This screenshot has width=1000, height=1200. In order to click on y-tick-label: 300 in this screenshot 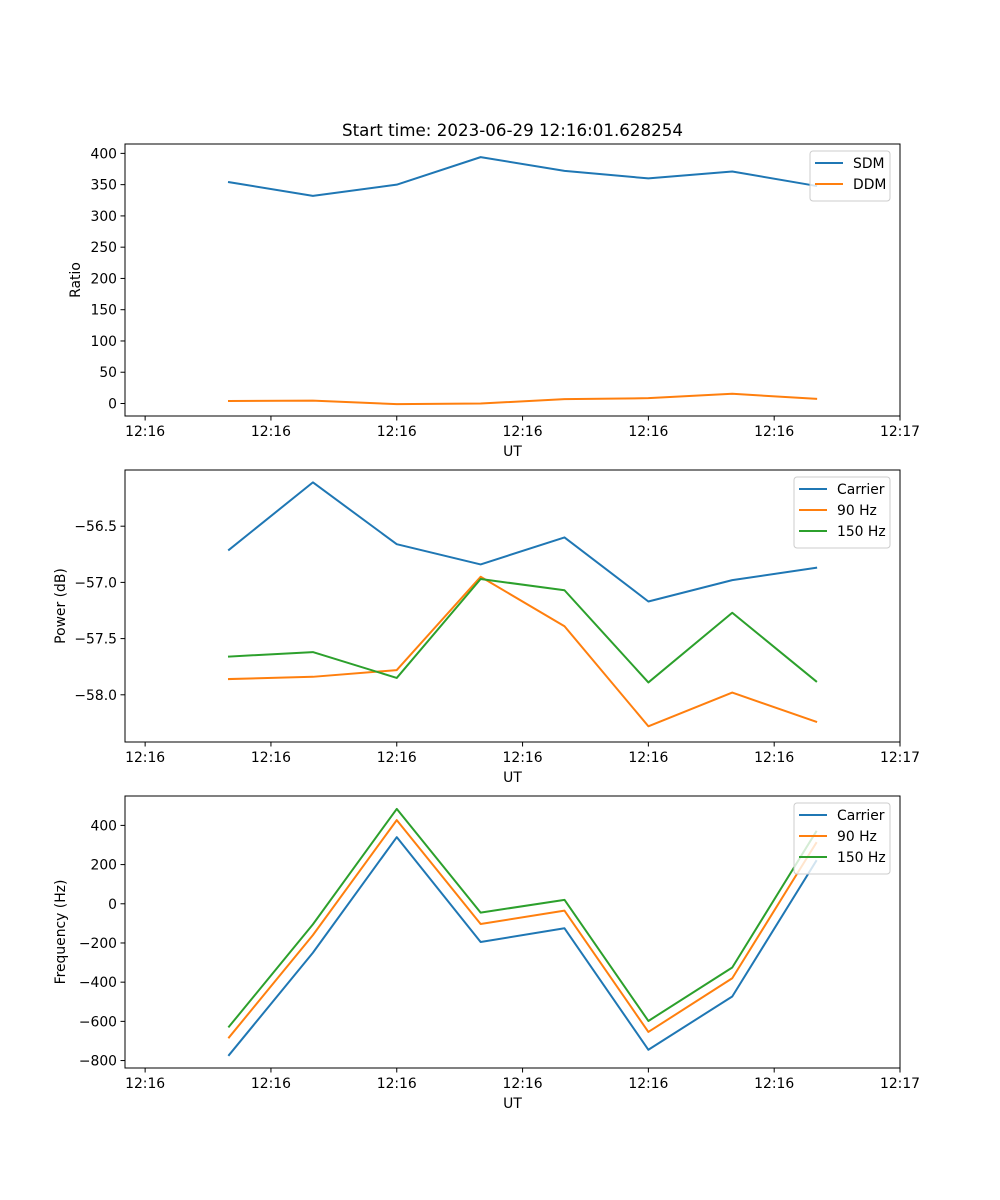, I will do `click(103, 217)`.